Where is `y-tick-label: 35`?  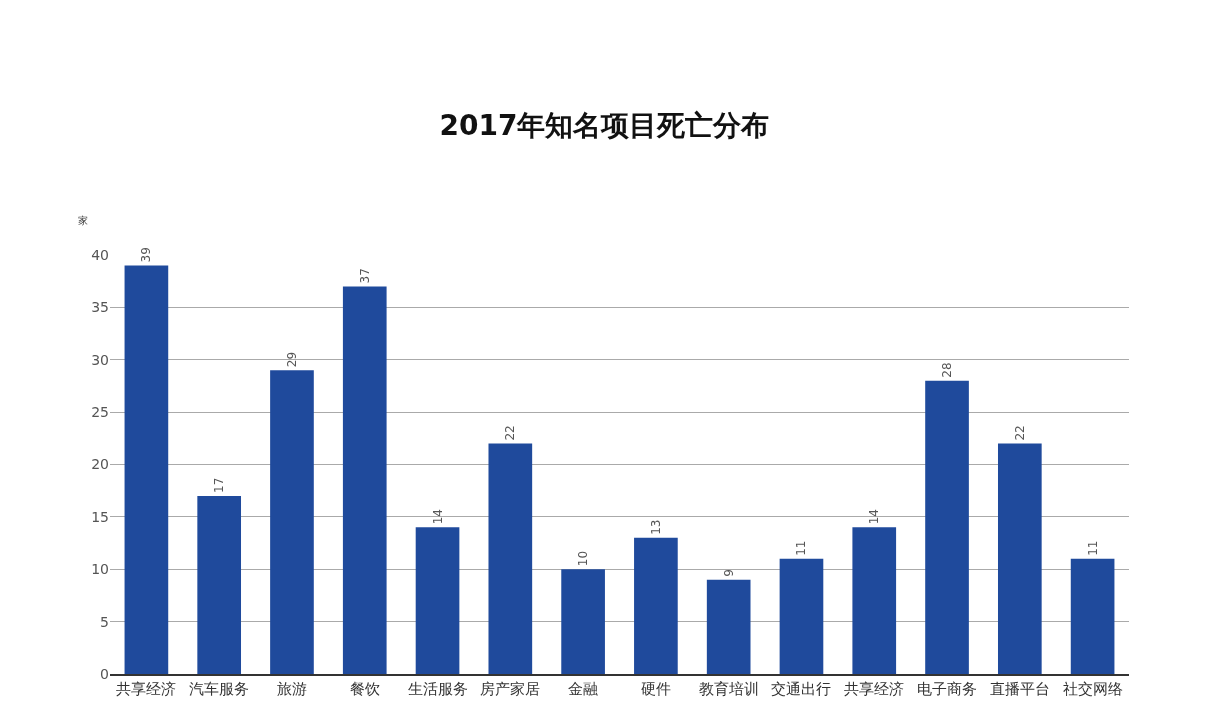
y-tick-label: 35 is located at coordinates (100, 307).